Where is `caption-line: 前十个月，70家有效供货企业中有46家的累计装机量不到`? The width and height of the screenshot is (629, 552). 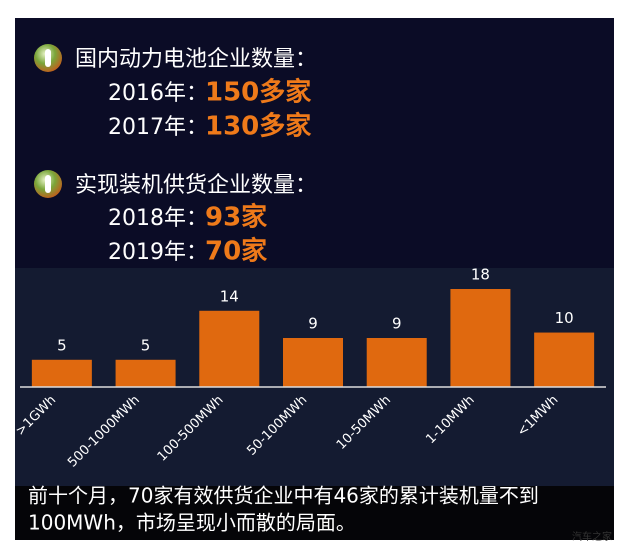 caption-line: 前十个月，70家有效供货企业中有46家的累计装机量不到 is located at coordinates (283, 496).